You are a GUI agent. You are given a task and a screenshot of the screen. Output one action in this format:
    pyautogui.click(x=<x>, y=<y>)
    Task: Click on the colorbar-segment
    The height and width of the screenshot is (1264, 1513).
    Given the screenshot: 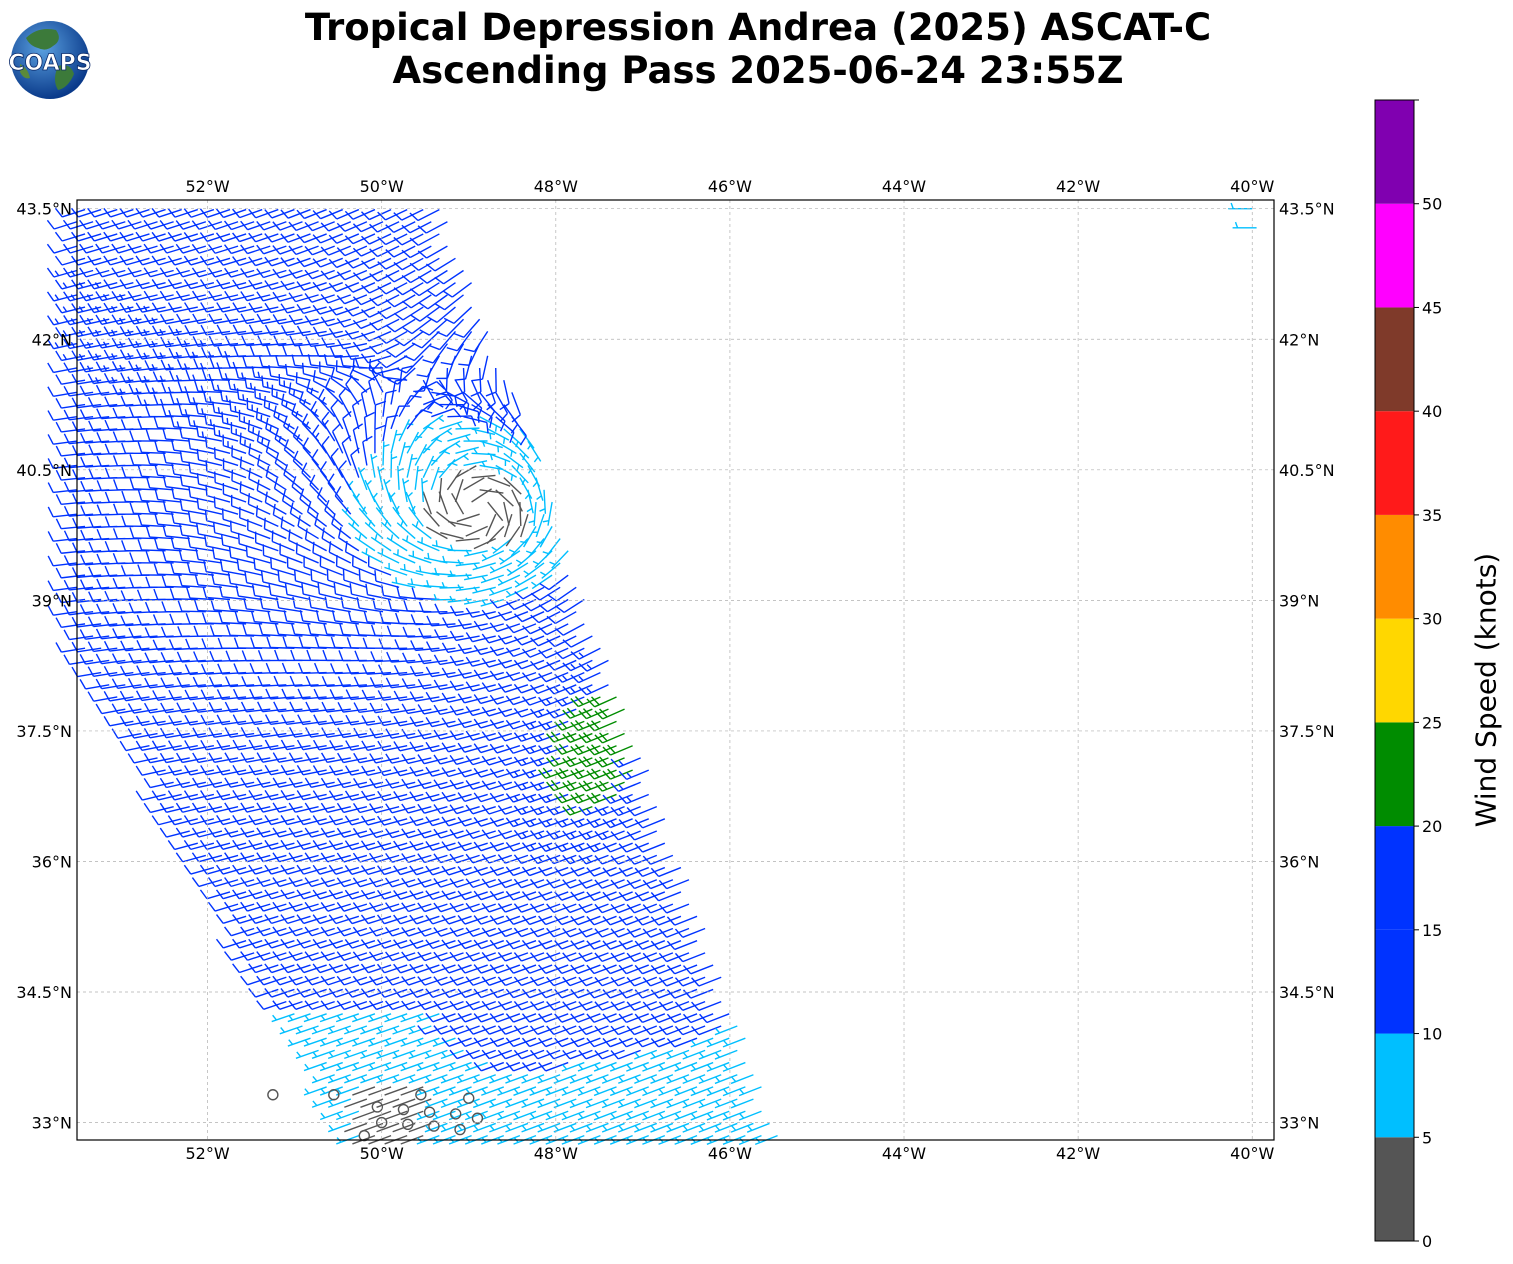 What is the action you would take?
    pyautogui.click(x=1394, y=774)
    